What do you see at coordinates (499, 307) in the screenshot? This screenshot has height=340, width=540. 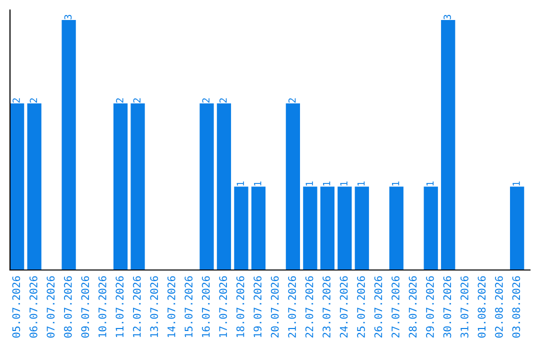 I see `x-tick-label: 02.08.2026` at bounding box center [499, 307].